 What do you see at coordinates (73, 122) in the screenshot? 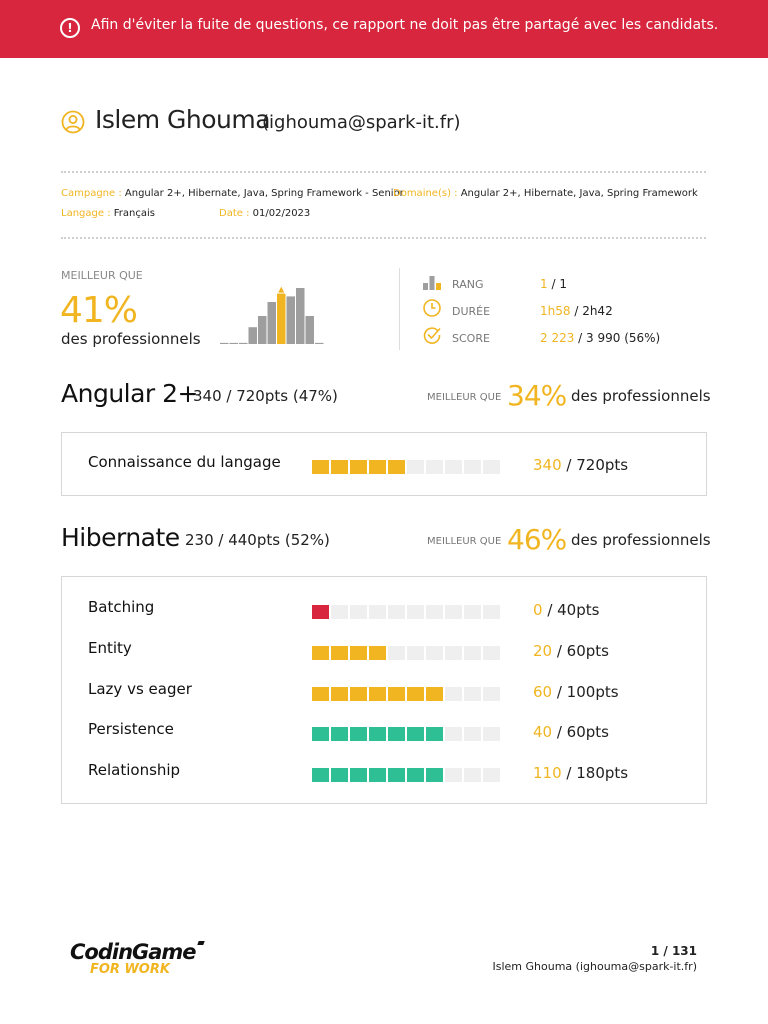
I see `user-circle-icon` at bounding box center [73, 122].